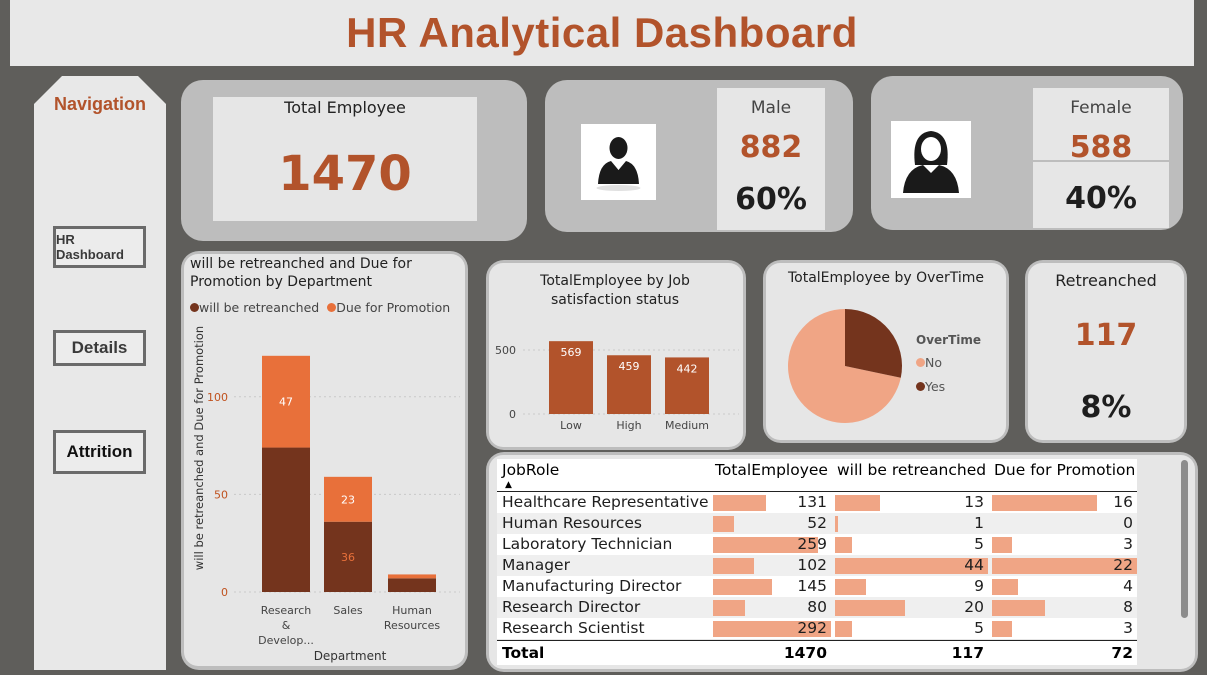 The image size is (1207, 675). I want to click on title-bar: HR Analytical Dashboard, so click(602, 33).